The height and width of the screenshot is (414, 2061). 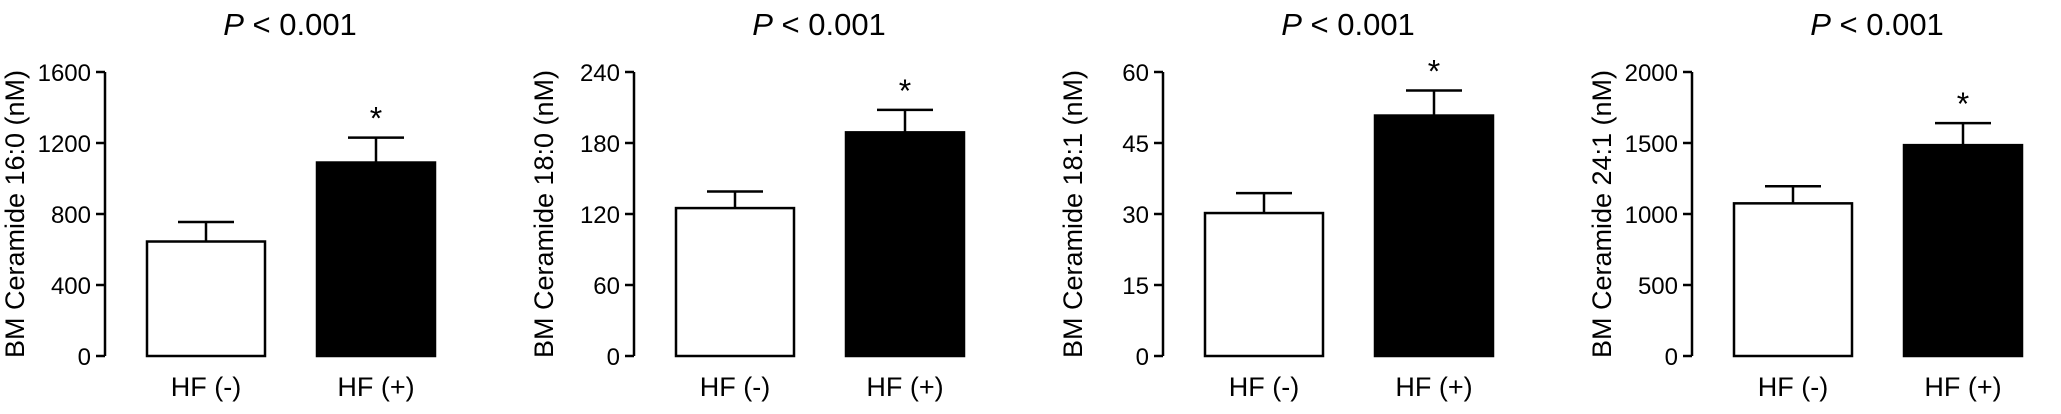 I want to click on y-tick-label: 1200, so click(x=64, y=144).